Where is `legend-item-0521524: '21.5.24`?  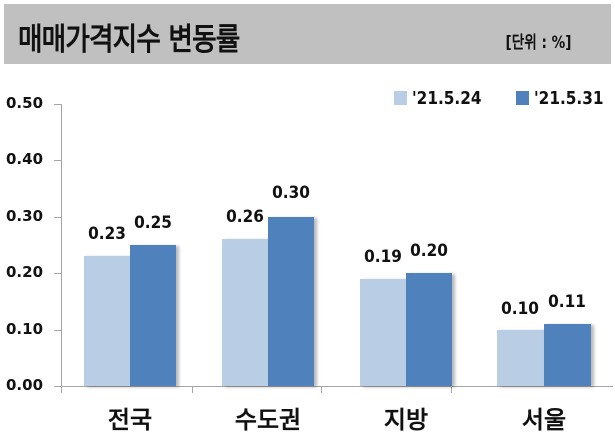 legend-item-0521524: '21.5.24 is located at coordinates (444, 98).